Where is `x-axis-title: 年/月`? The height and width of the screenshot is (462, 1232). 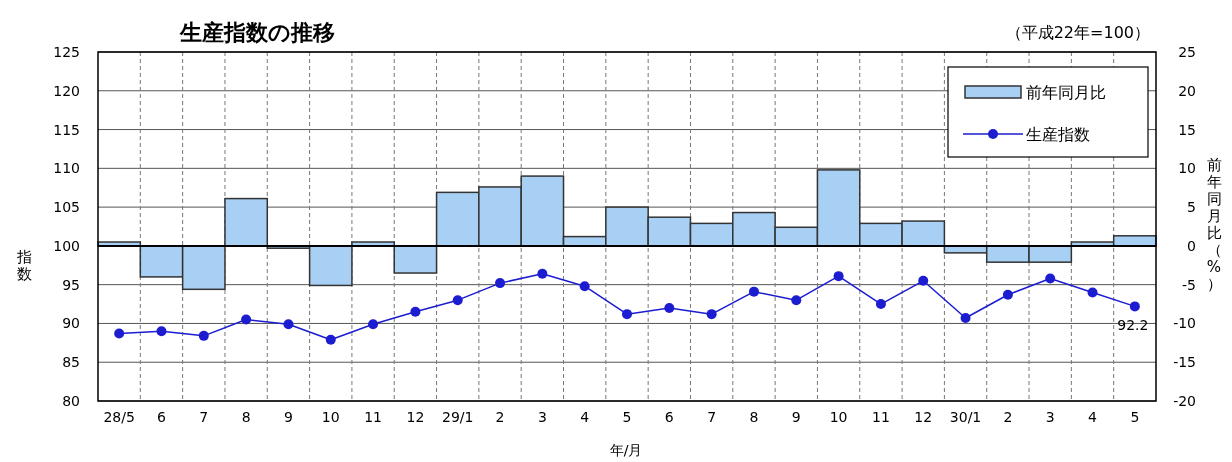
x-axis-title: 年/月 is located at coordinates (626, 450).